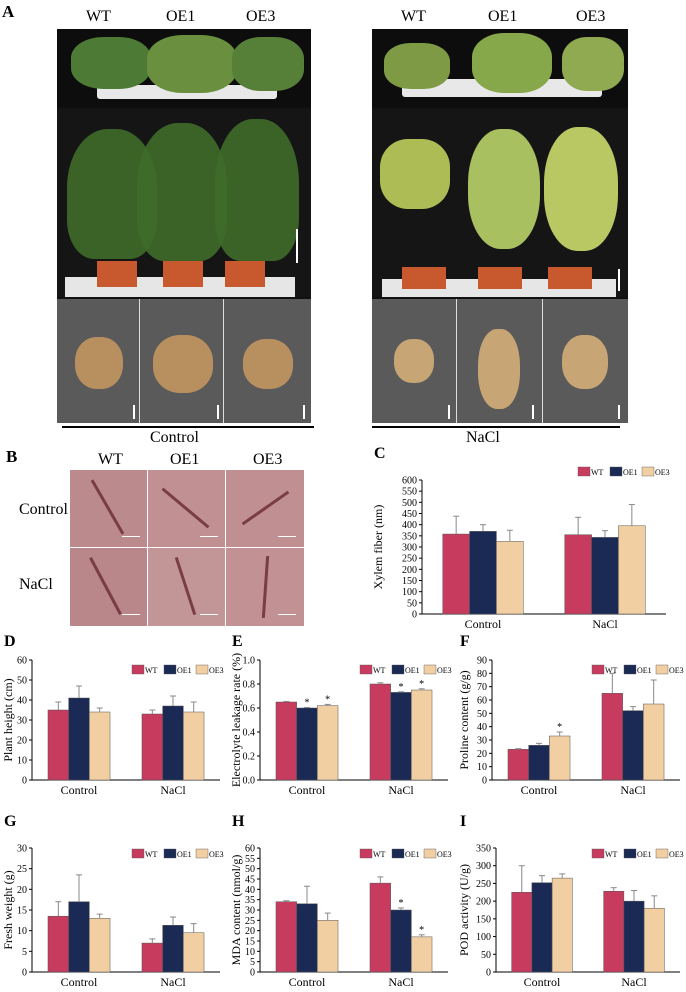 This screenshot has width=686, height=992. Describe the element at coordinates (183, 274) in the screenshot. I see `pot-oe1` at that location.